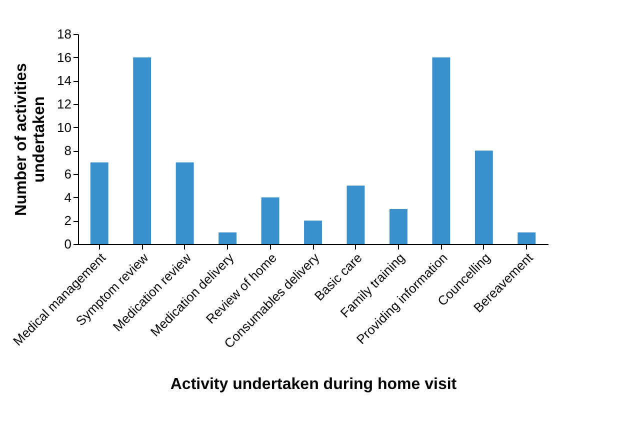 This screenshot has width=641, height=443. What do you see at coordinates (314, 385) in the screenshot?
I see `x-axis-title: Activity undertaken during home visit` at bounding box center [314, 385].